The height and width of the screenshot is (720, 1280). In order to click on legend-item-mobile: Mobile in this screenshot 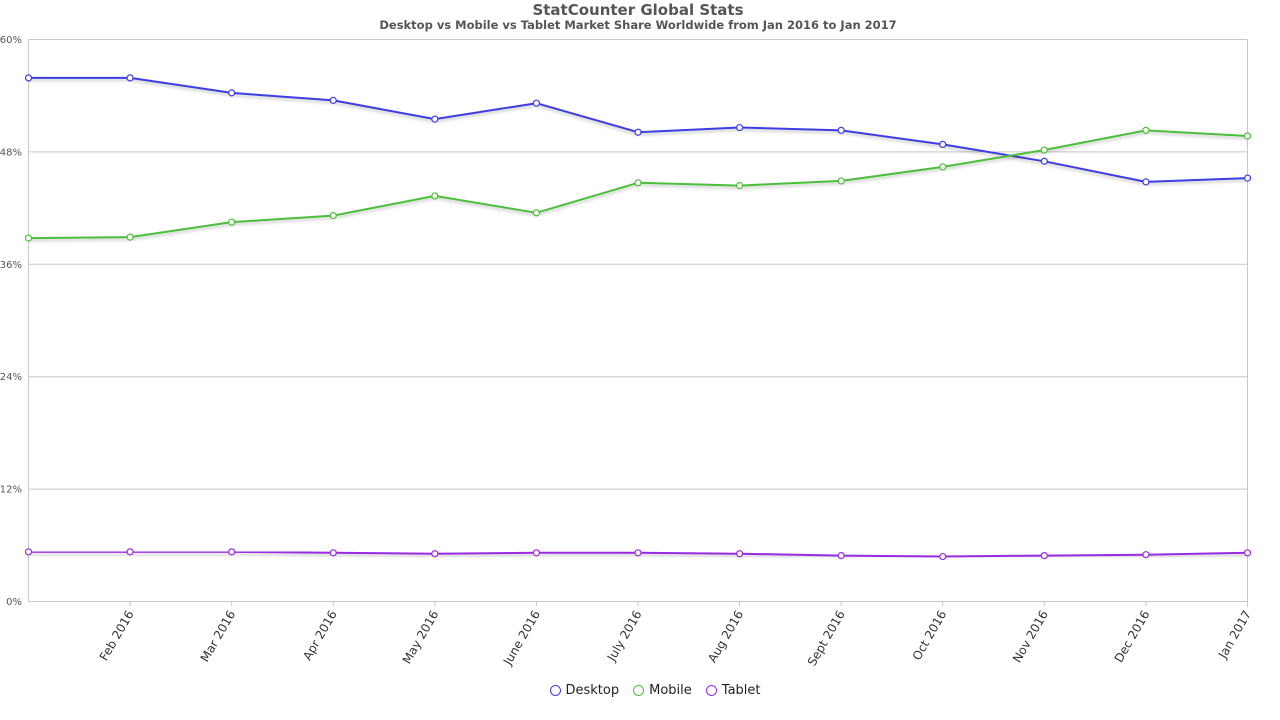, I will do `click(660, 690)`.